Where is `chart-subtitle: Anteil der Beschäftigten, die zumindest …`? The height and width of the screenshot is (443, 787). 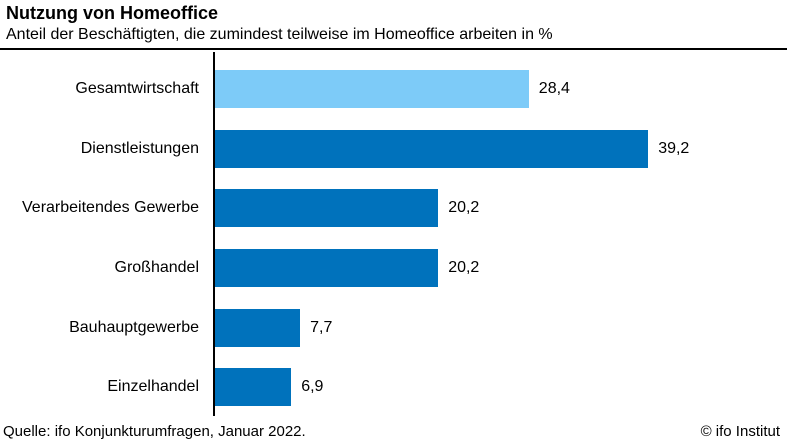
chart-subtitle: Anteil der Beschäftigten, die zumindest … is located at coordinates (279, 34).